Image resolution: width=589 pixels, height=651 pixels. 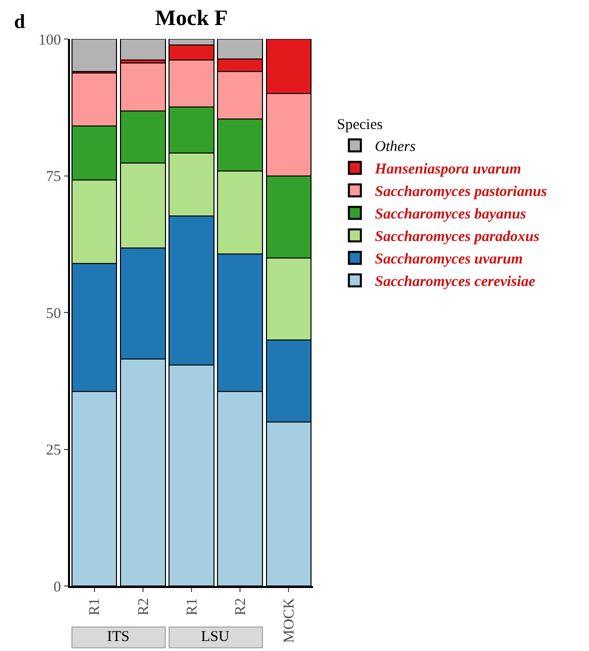 What do you see at coordinates (448, 260) in the screenshot?
I see `legend-label: Saccharomyces uvarum` at bounding box center [448, 260].